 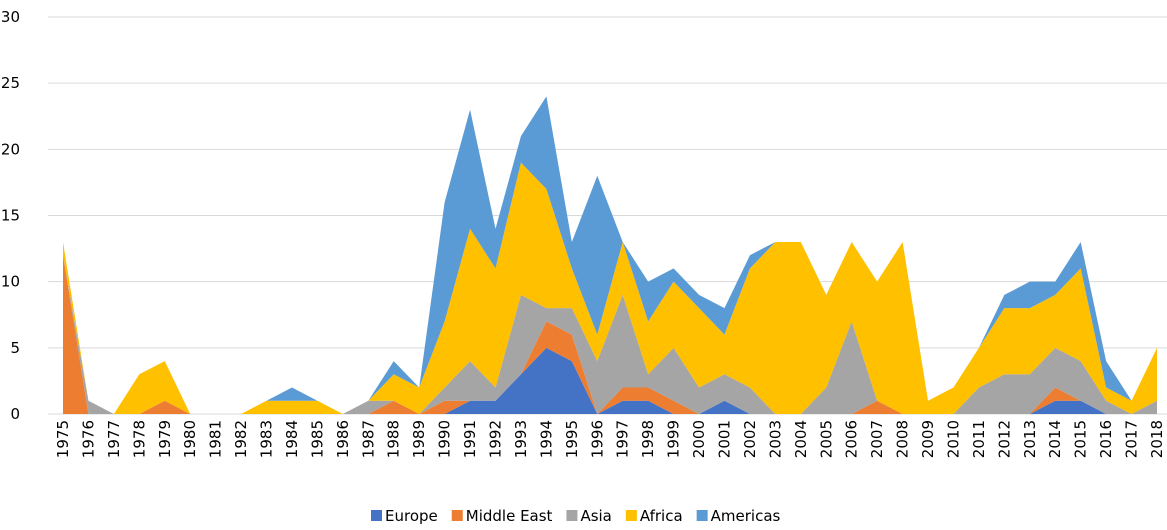 I want to click on legend-label: Middle East, so click(x=509, y=516).